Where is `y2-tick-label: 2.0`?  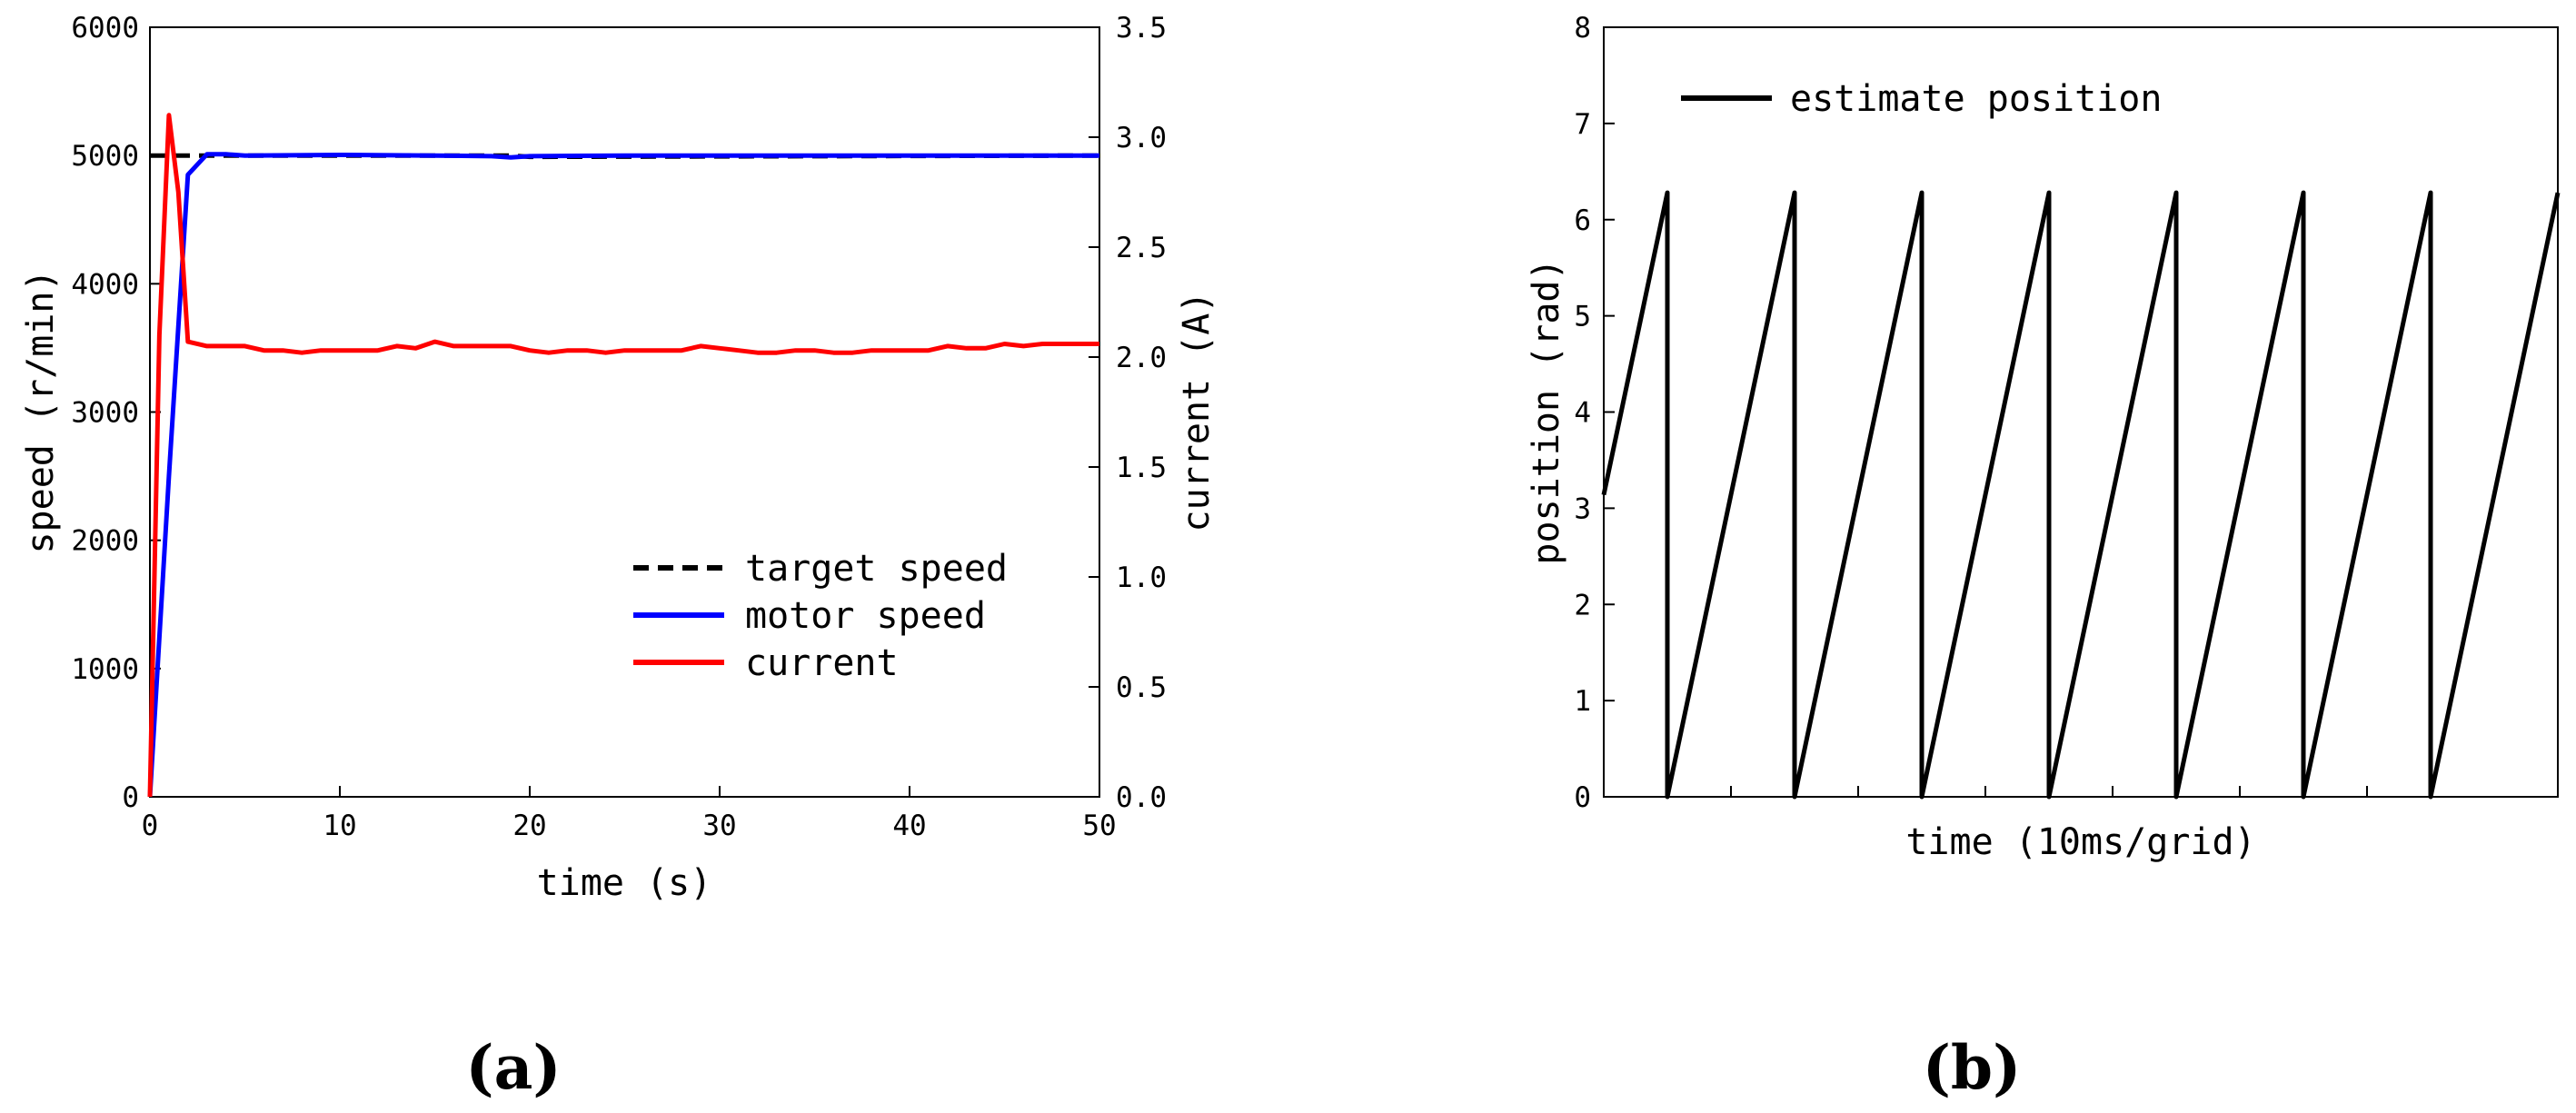 y2-tick-label: 2.0 is located at coordinates (1142, 358).